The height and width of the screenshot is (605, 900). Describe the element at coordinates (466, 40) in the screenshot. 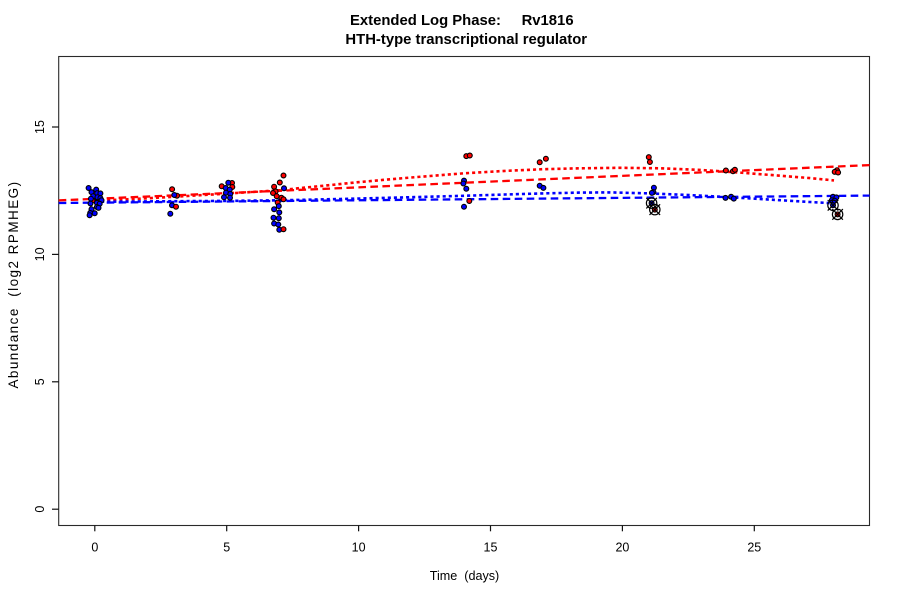

I see `svg-text:HTH-type transcriptional regul: HTH-type transcriptional regulator` at that location.